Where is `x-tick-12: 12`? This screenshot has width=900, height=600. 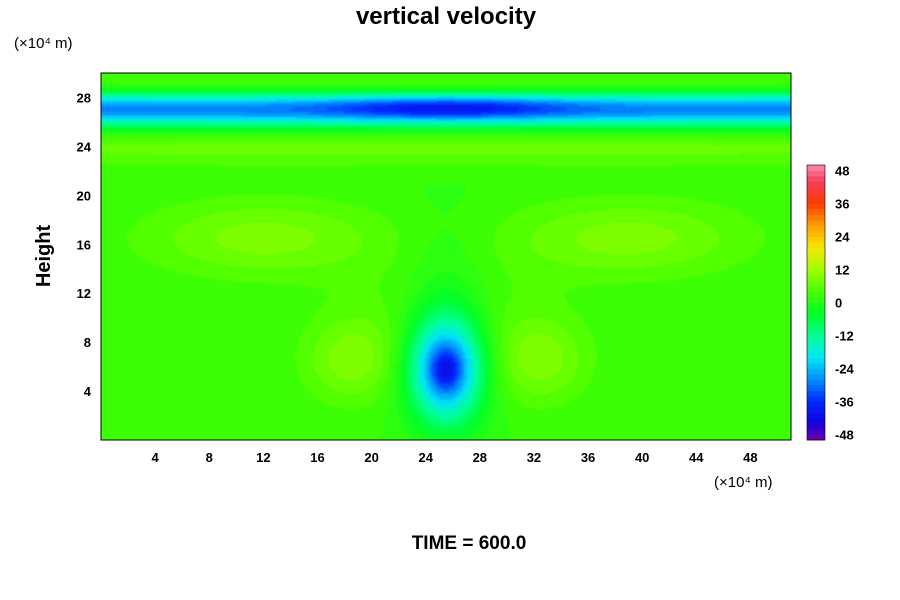
x-tick-12: 12 is located at coordinates (263, 457).